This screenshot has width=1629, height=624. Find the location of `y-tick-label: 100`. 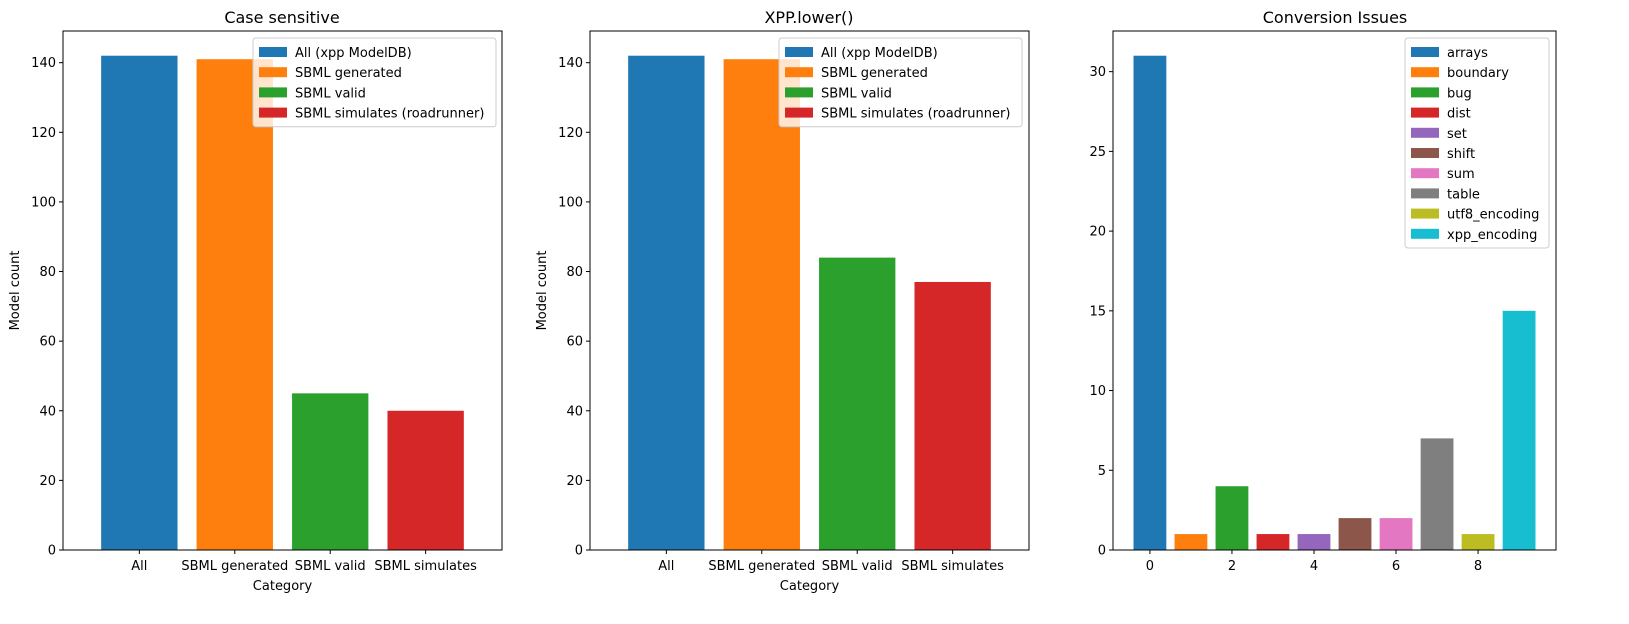

y-tick-label: 100 is located at coordinates (43, 202).